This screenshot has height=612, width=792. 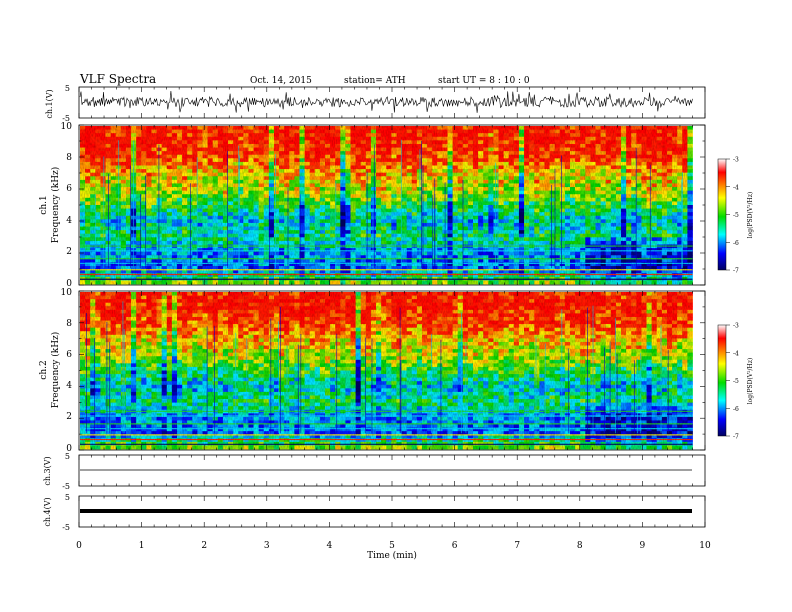 What do you see at coordinates (69, 449) in the screenshot?
I see `ch2-ytick-0: 0` at bounding box center [69, 449].